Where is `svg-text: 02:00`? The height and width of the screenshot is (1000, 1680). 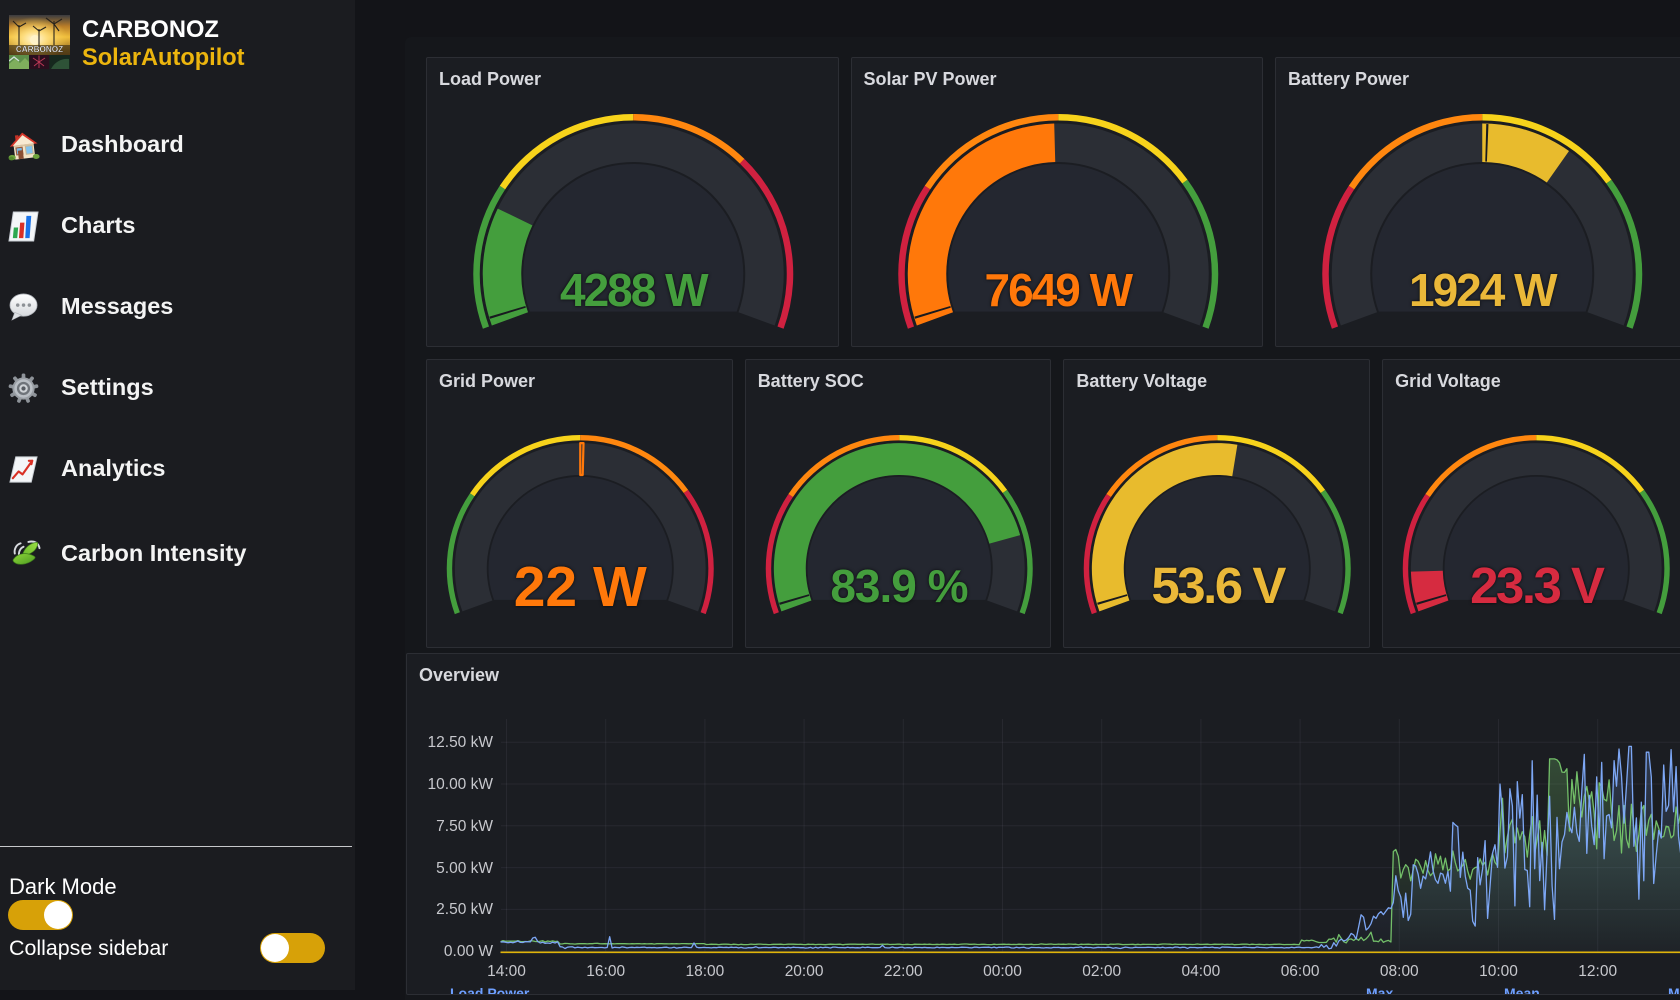 svg-text: 02:00 is located at coordinates (1101, 971).